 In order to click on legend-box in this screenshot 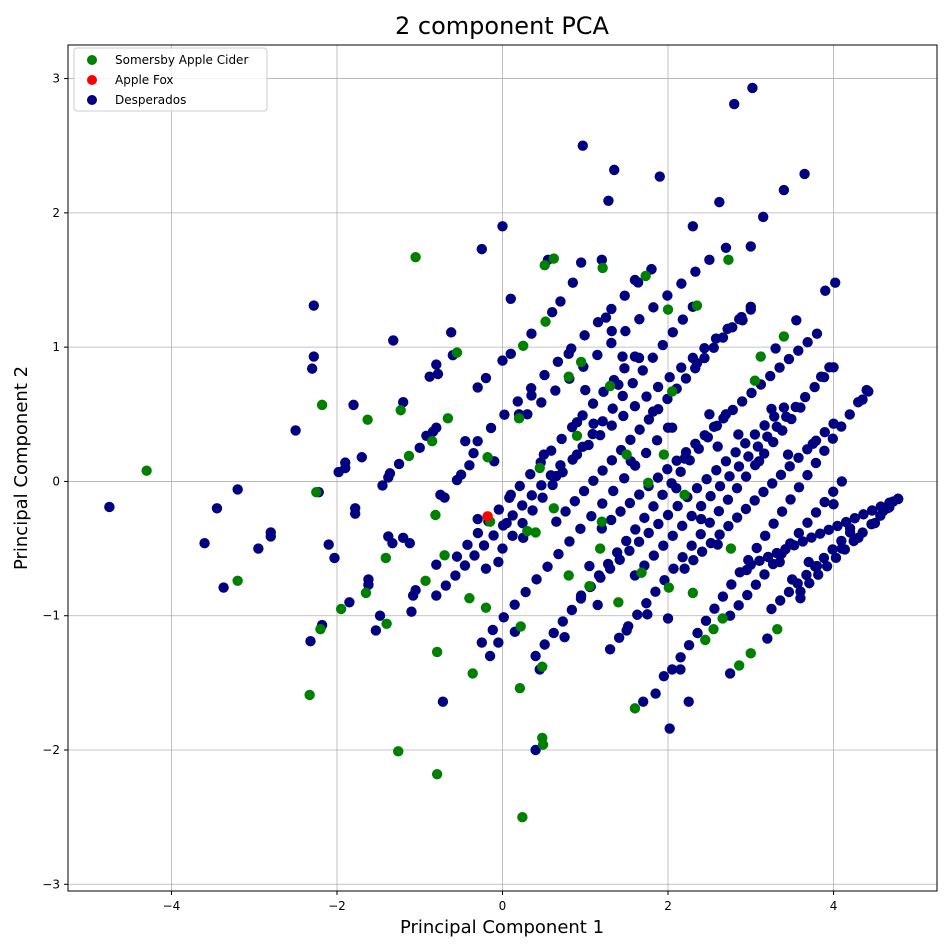, I will do `click(170, 79)`.